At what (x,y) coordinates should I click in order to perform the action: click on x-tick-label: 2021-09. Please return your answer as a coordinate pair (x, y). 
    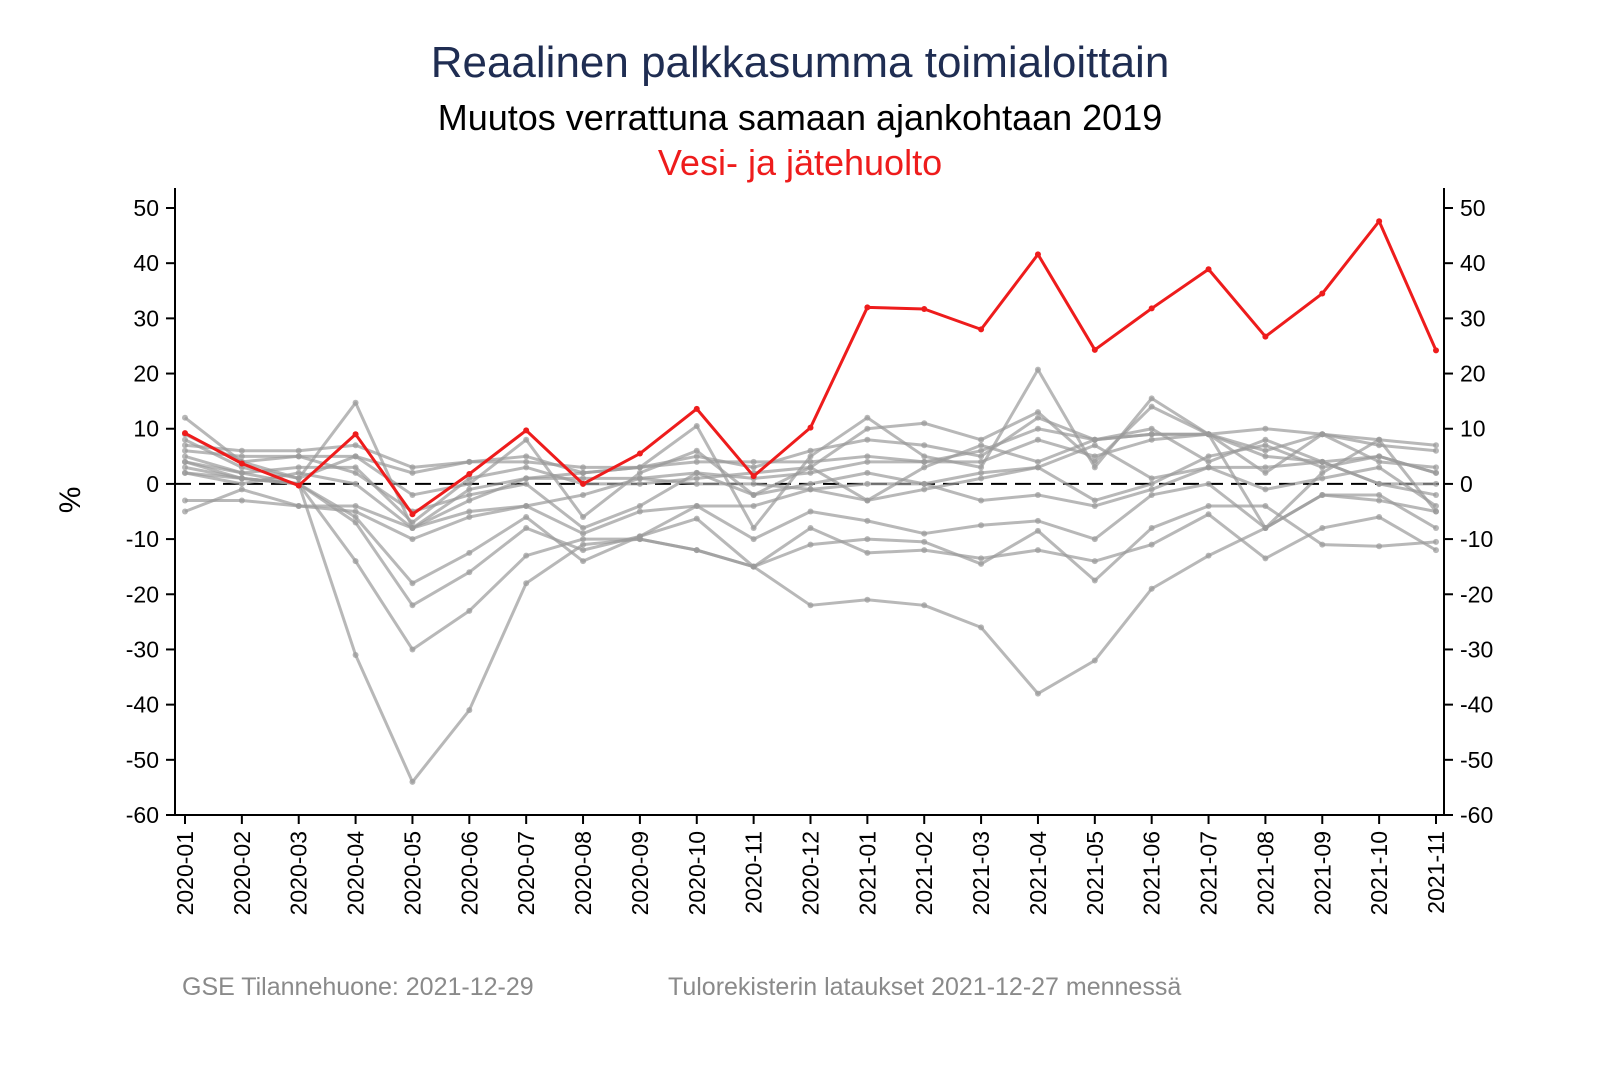
    Looking at the image, I should click on (1322, 873).